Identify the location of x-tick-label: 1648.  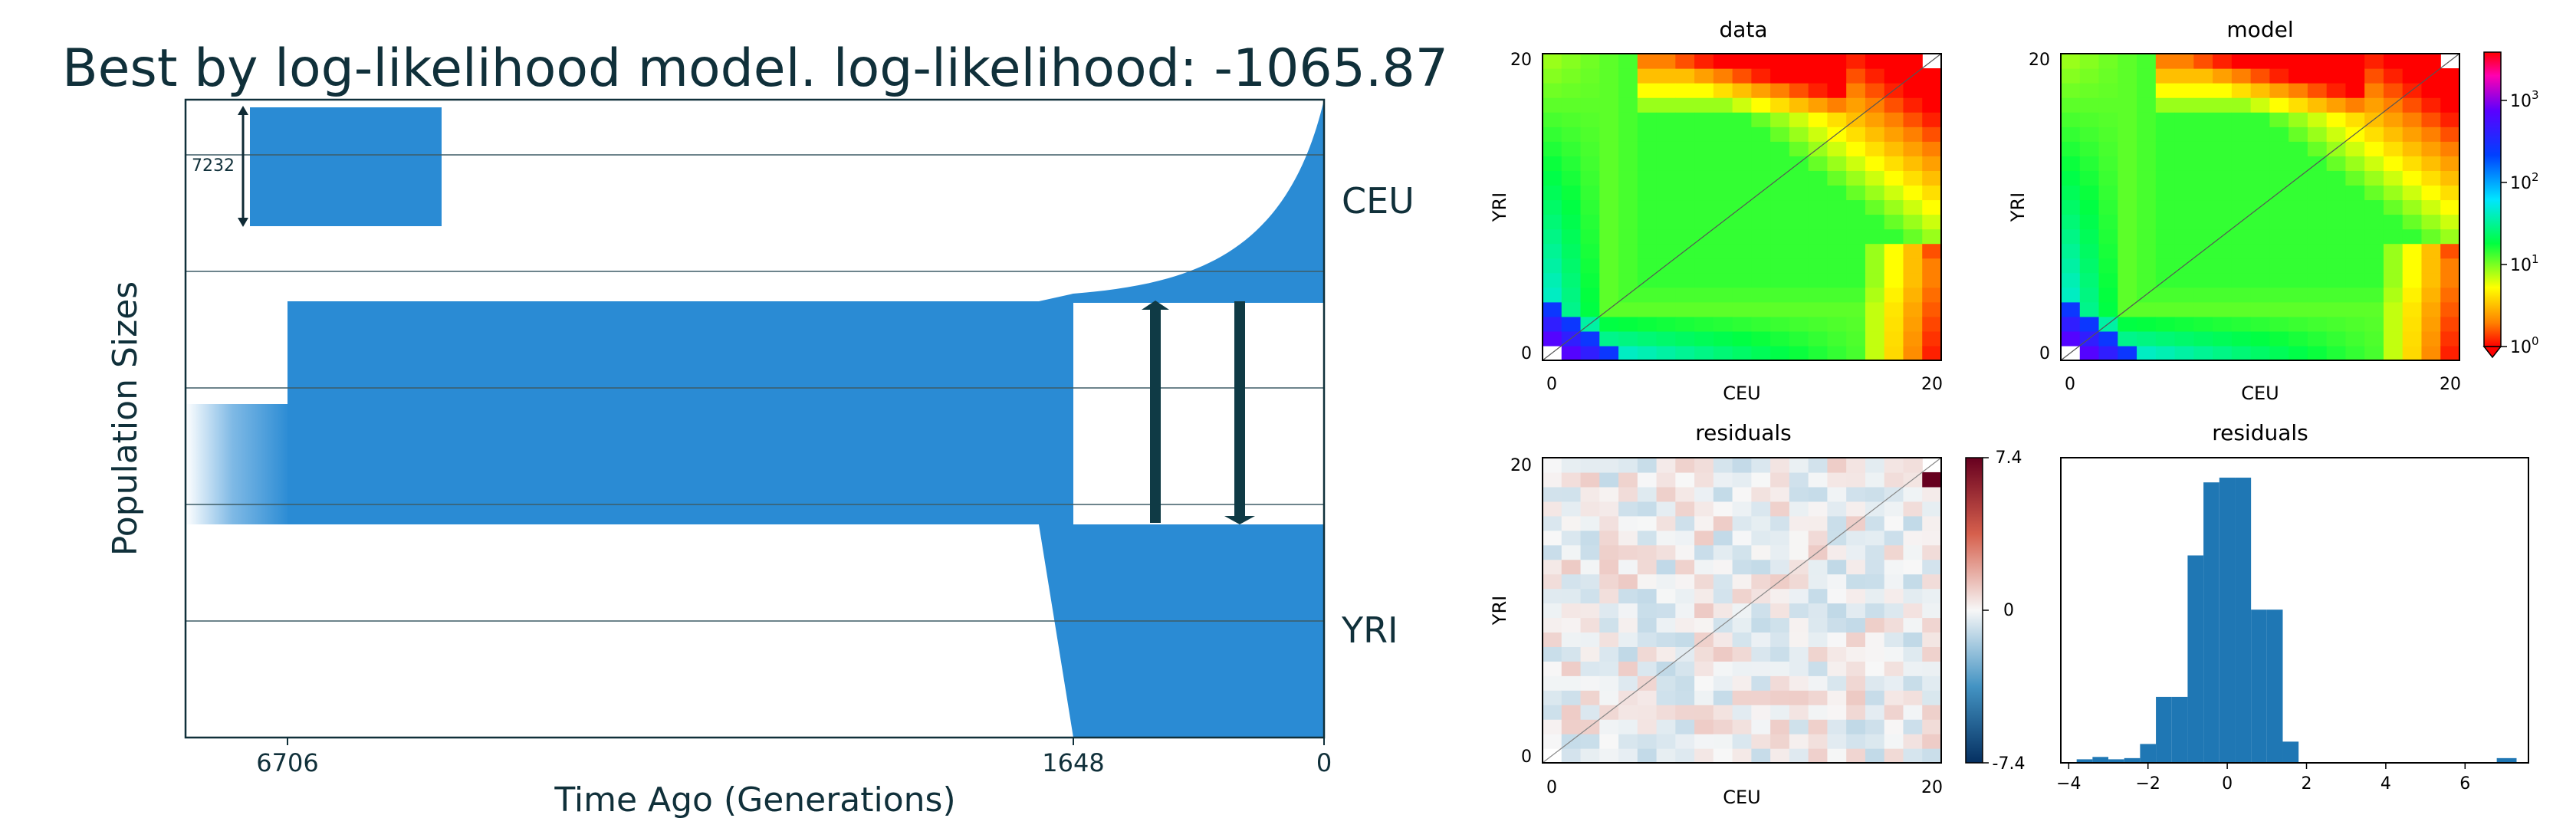
(1073, 763).